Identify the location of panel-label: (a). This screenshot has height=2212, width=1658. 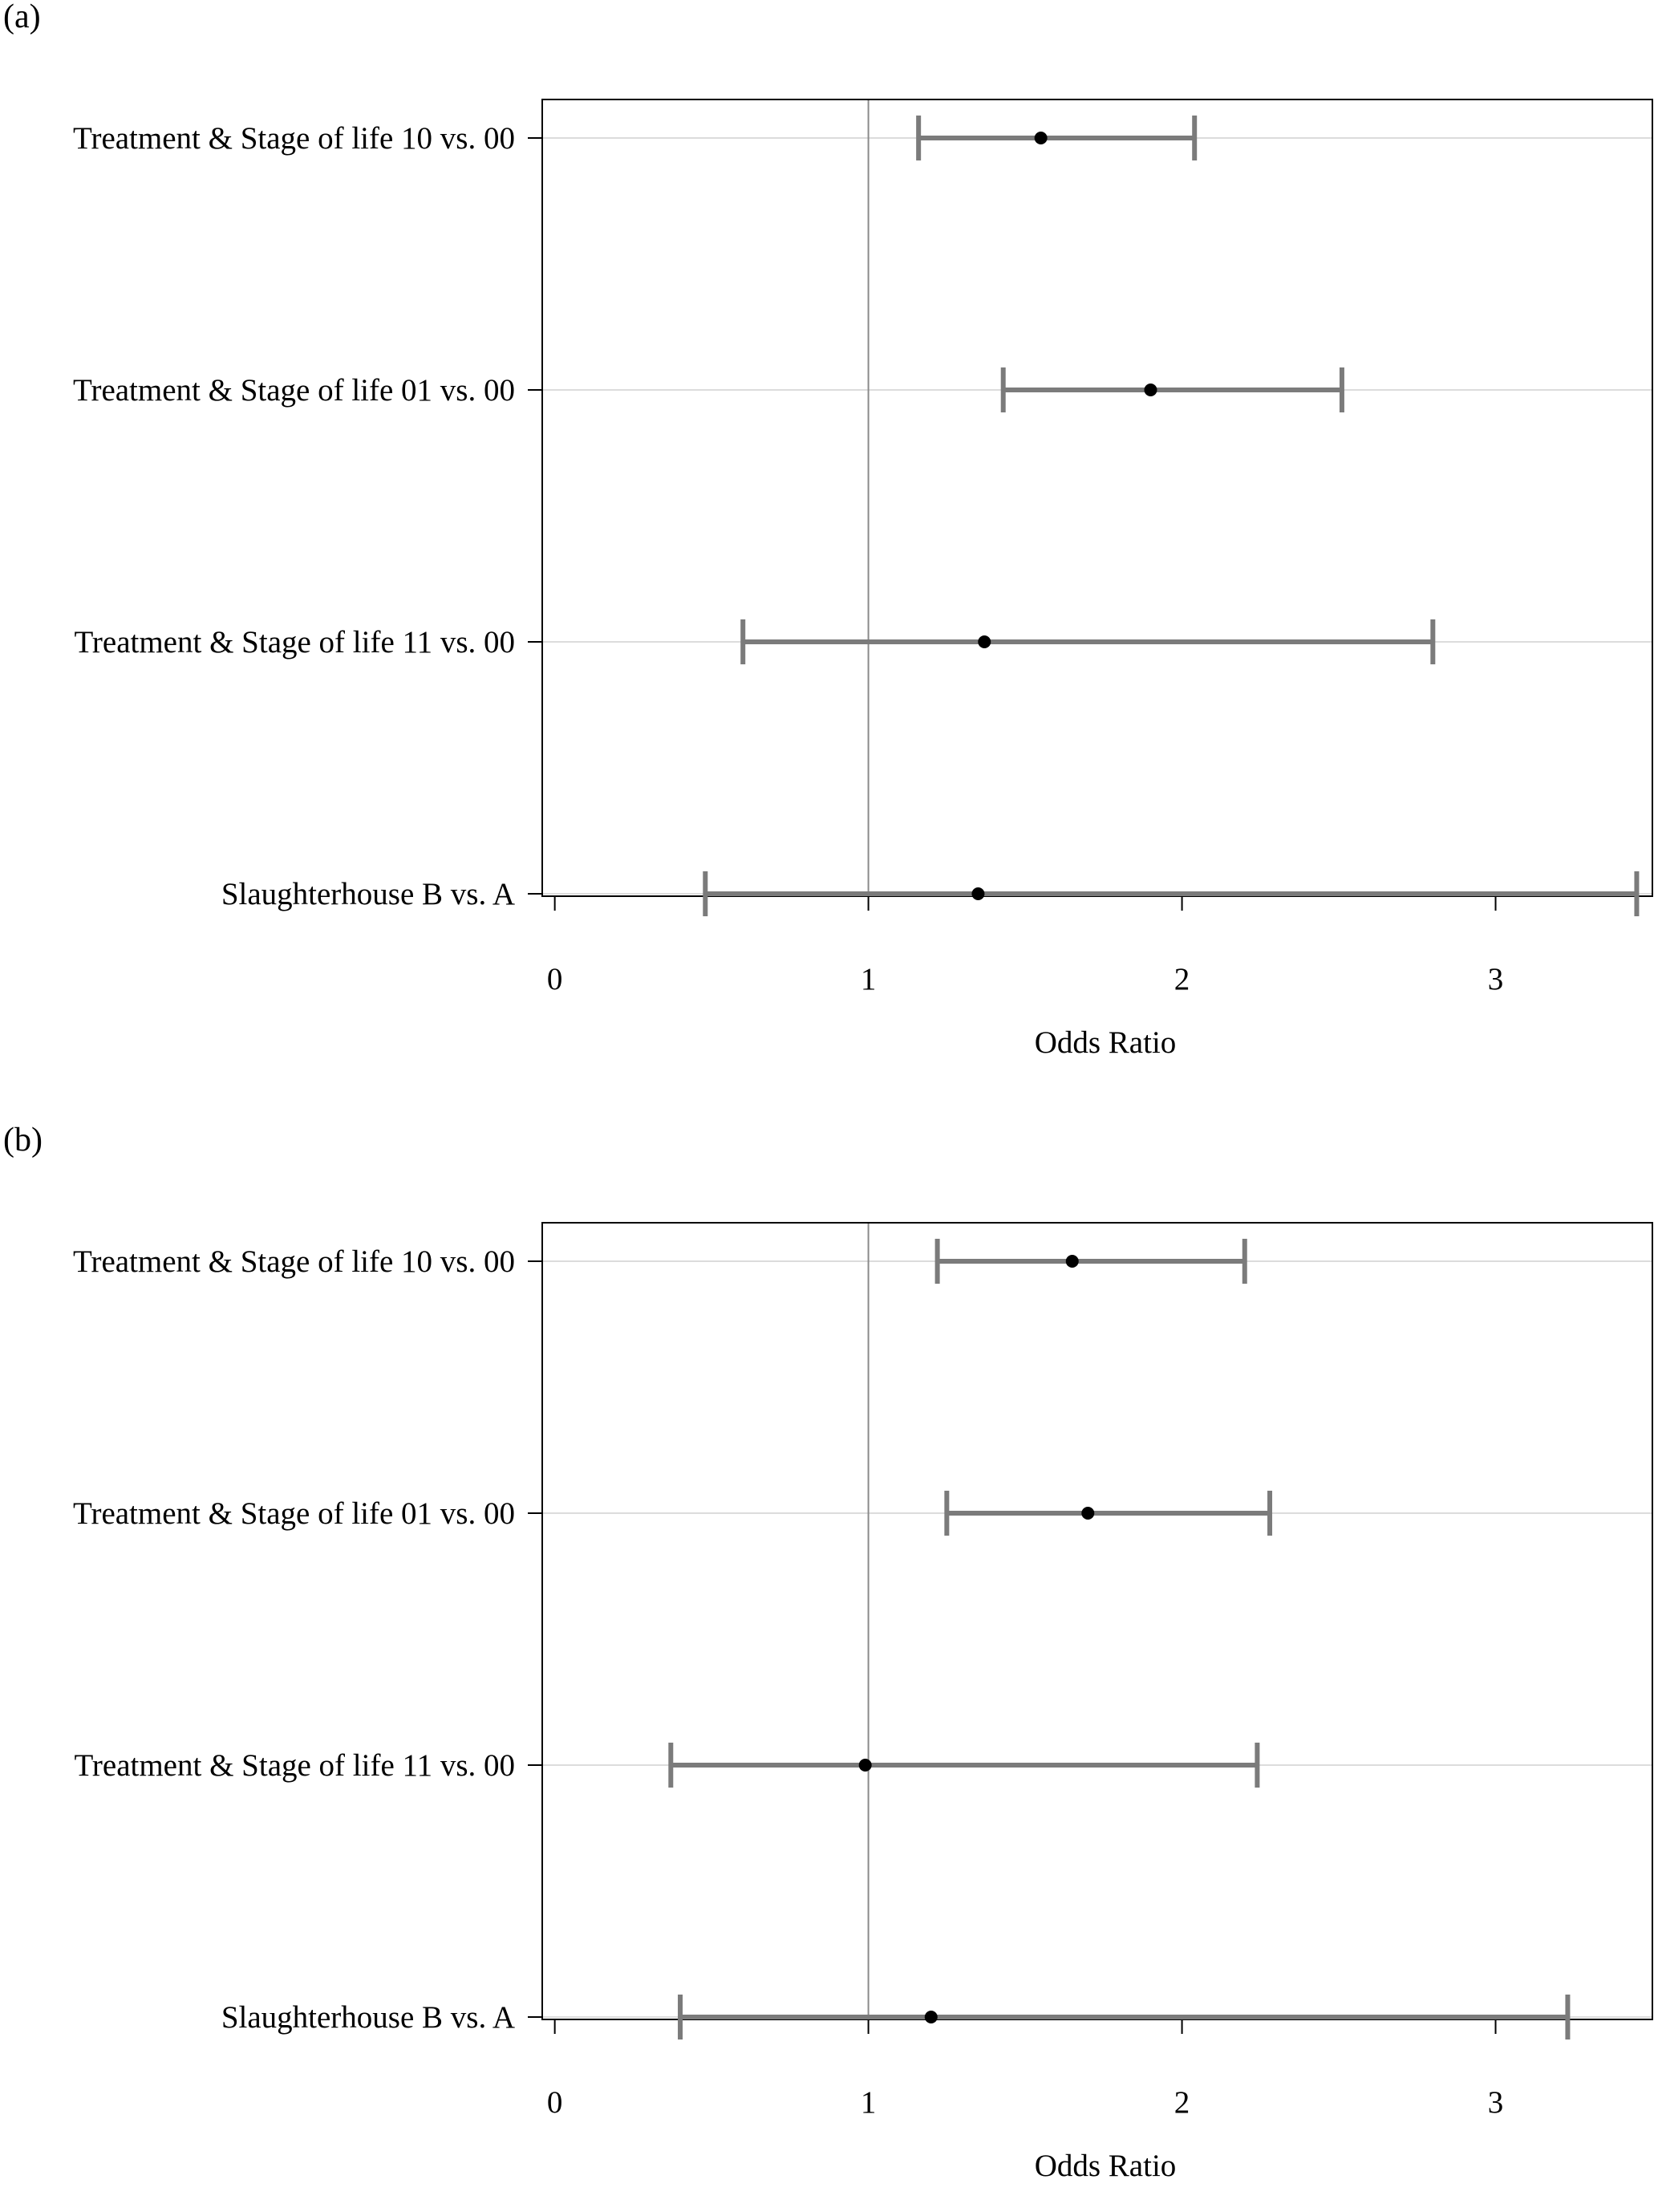
(22, 17).